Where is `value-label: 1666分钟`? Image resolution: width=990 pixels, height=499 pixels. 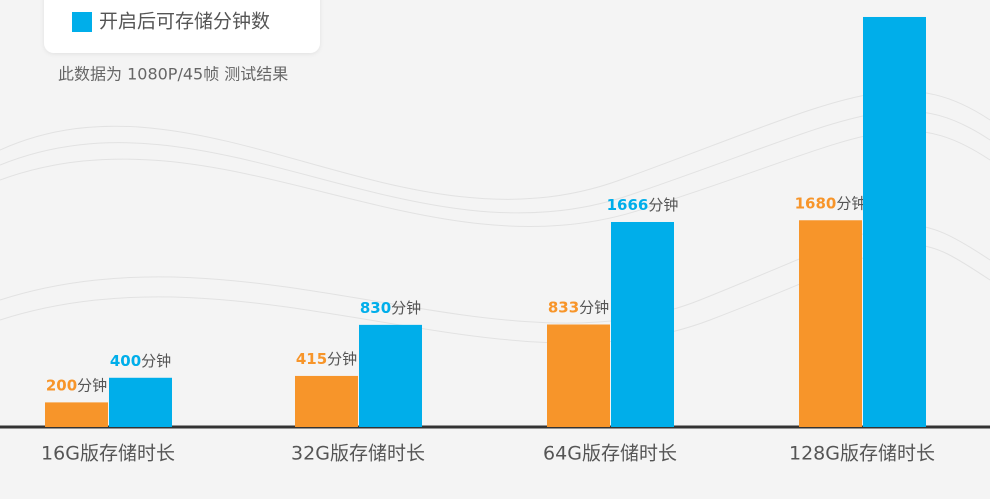 value-label: 1666分钟 is located at coordinates (643, 204).